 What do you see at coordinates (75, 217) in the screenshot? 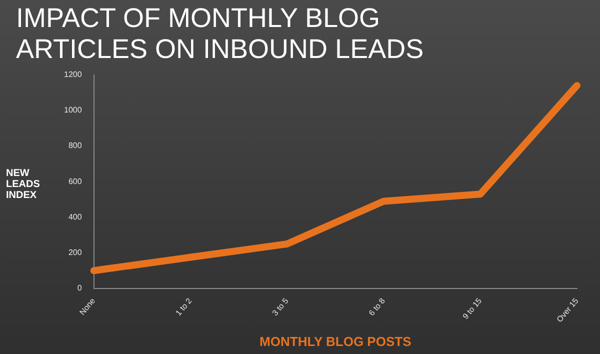
I see `y-tick-label: 400` at bounding box center [75, 217].